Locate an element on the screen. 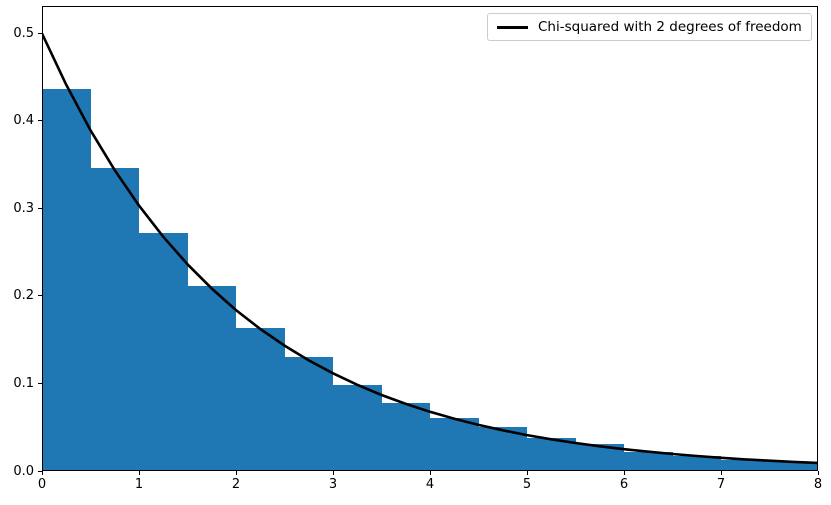 This screenshot has width=831, height=505. x-tick-label: 5 is located at coordinates (527, 484).